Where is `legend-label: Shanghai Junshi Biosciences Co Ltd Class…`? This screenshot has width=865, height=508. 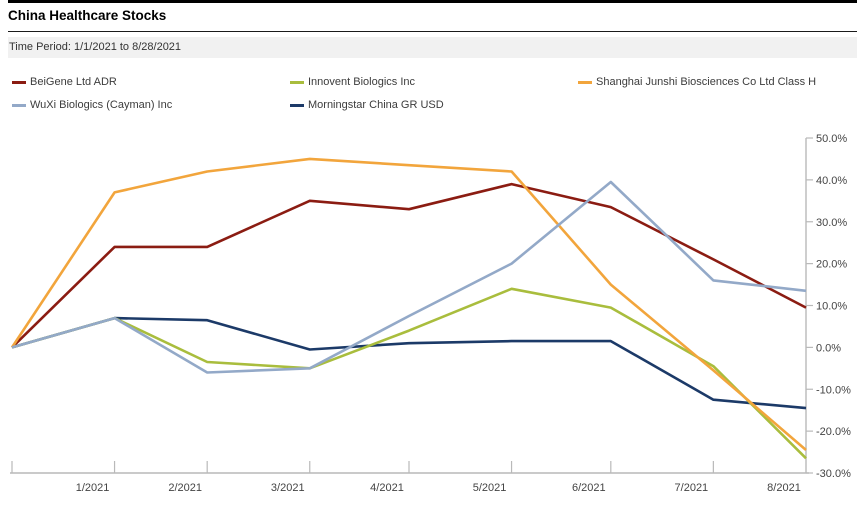 legend-label: Shanghai Junshi Biosciences Co Ltd Class… is located at coordinates (706, 82).